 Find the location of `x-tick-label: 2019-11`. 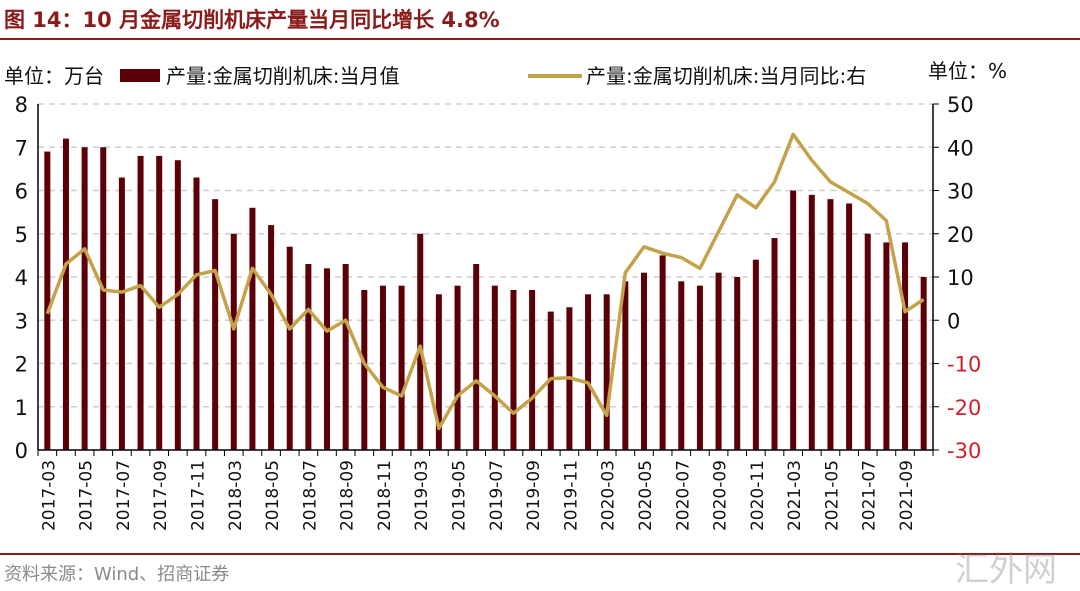

x-tick-label: 2019-11 is located at coordinates (571, 495).